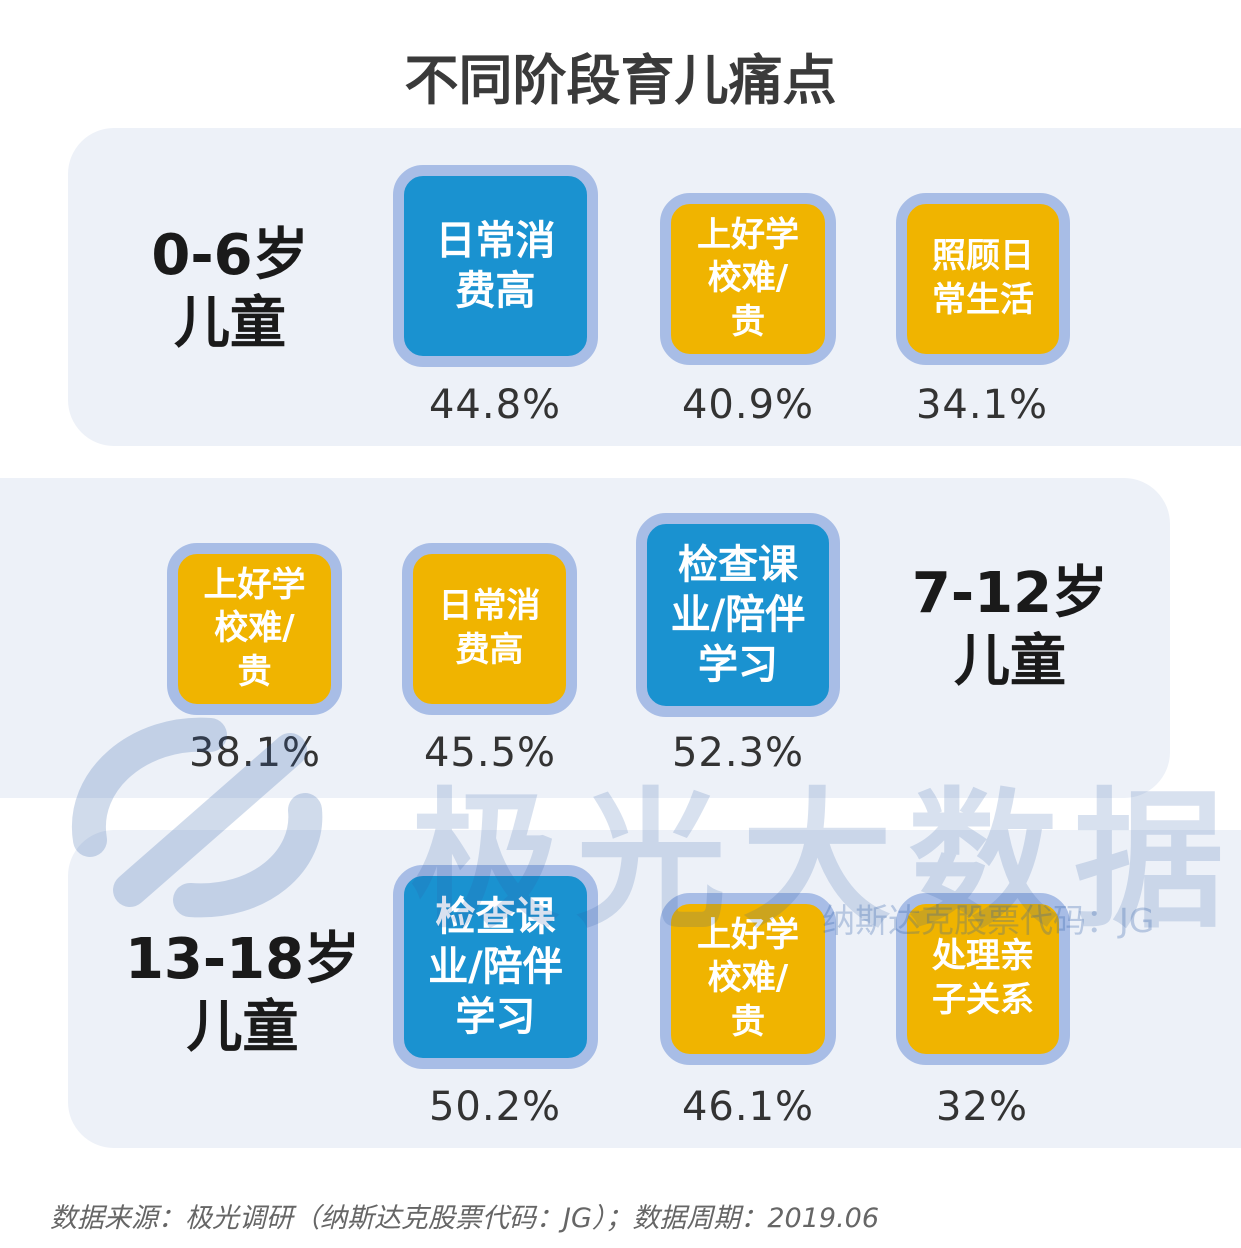 The width and height of the screenshot is (1241, 1248). What do you see at coordinates (197, 817) in the screenshot?
I see `watermark-logo-icon` at bounding box center [197, 817].